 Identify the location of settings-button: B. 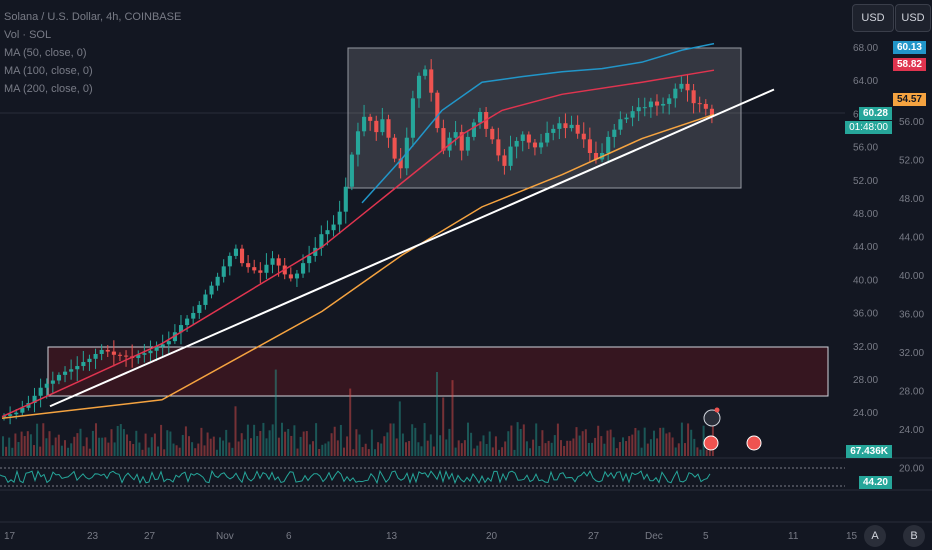
(914, 536).